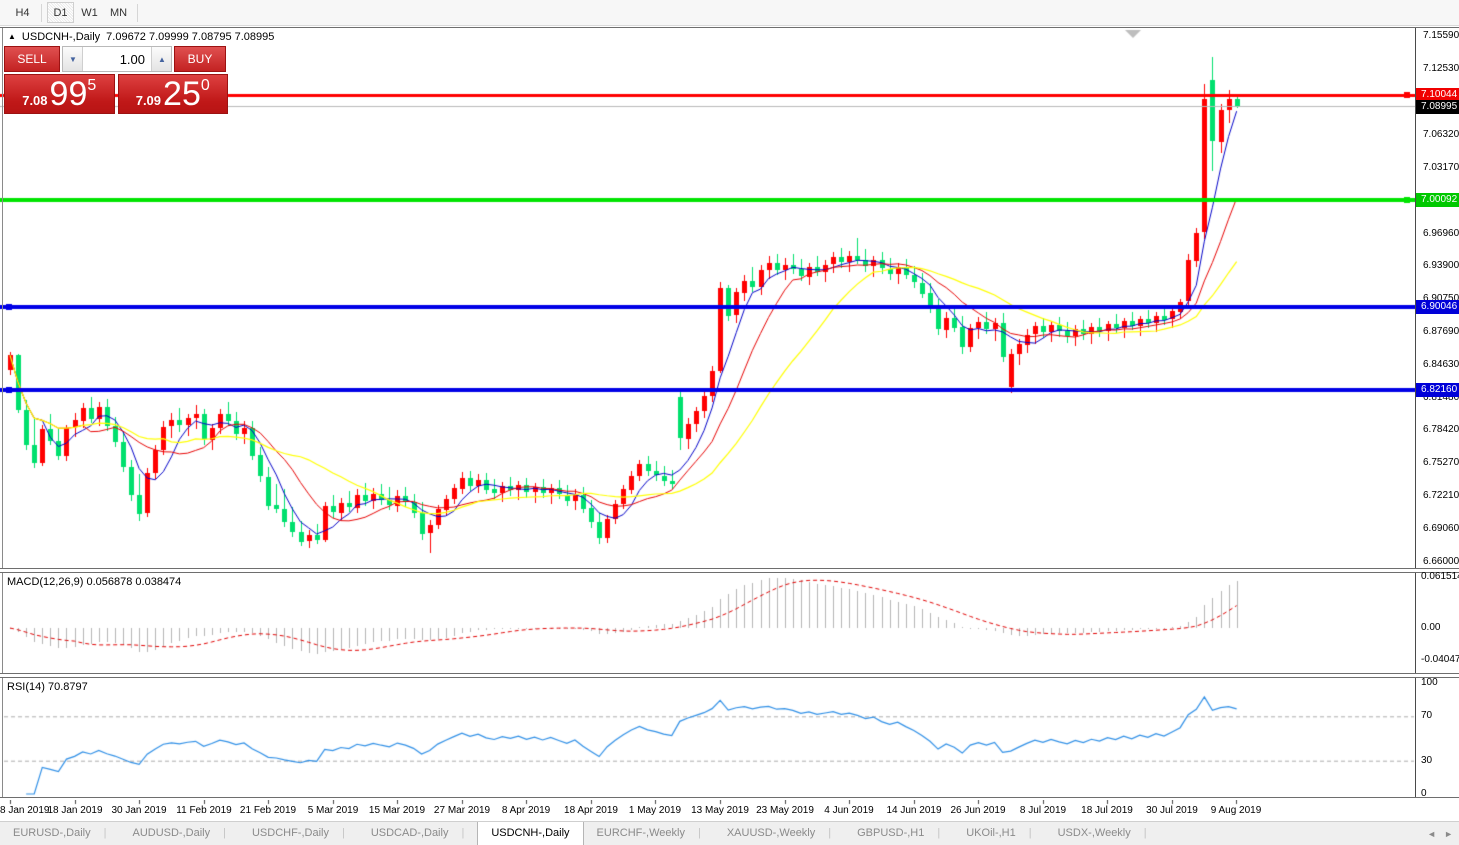 The image size is (1459, 845). Describe the element at coordinates (61, 37) in the screenshot. I see `symbol-period-label: USDCNH-,Daily` at that location.